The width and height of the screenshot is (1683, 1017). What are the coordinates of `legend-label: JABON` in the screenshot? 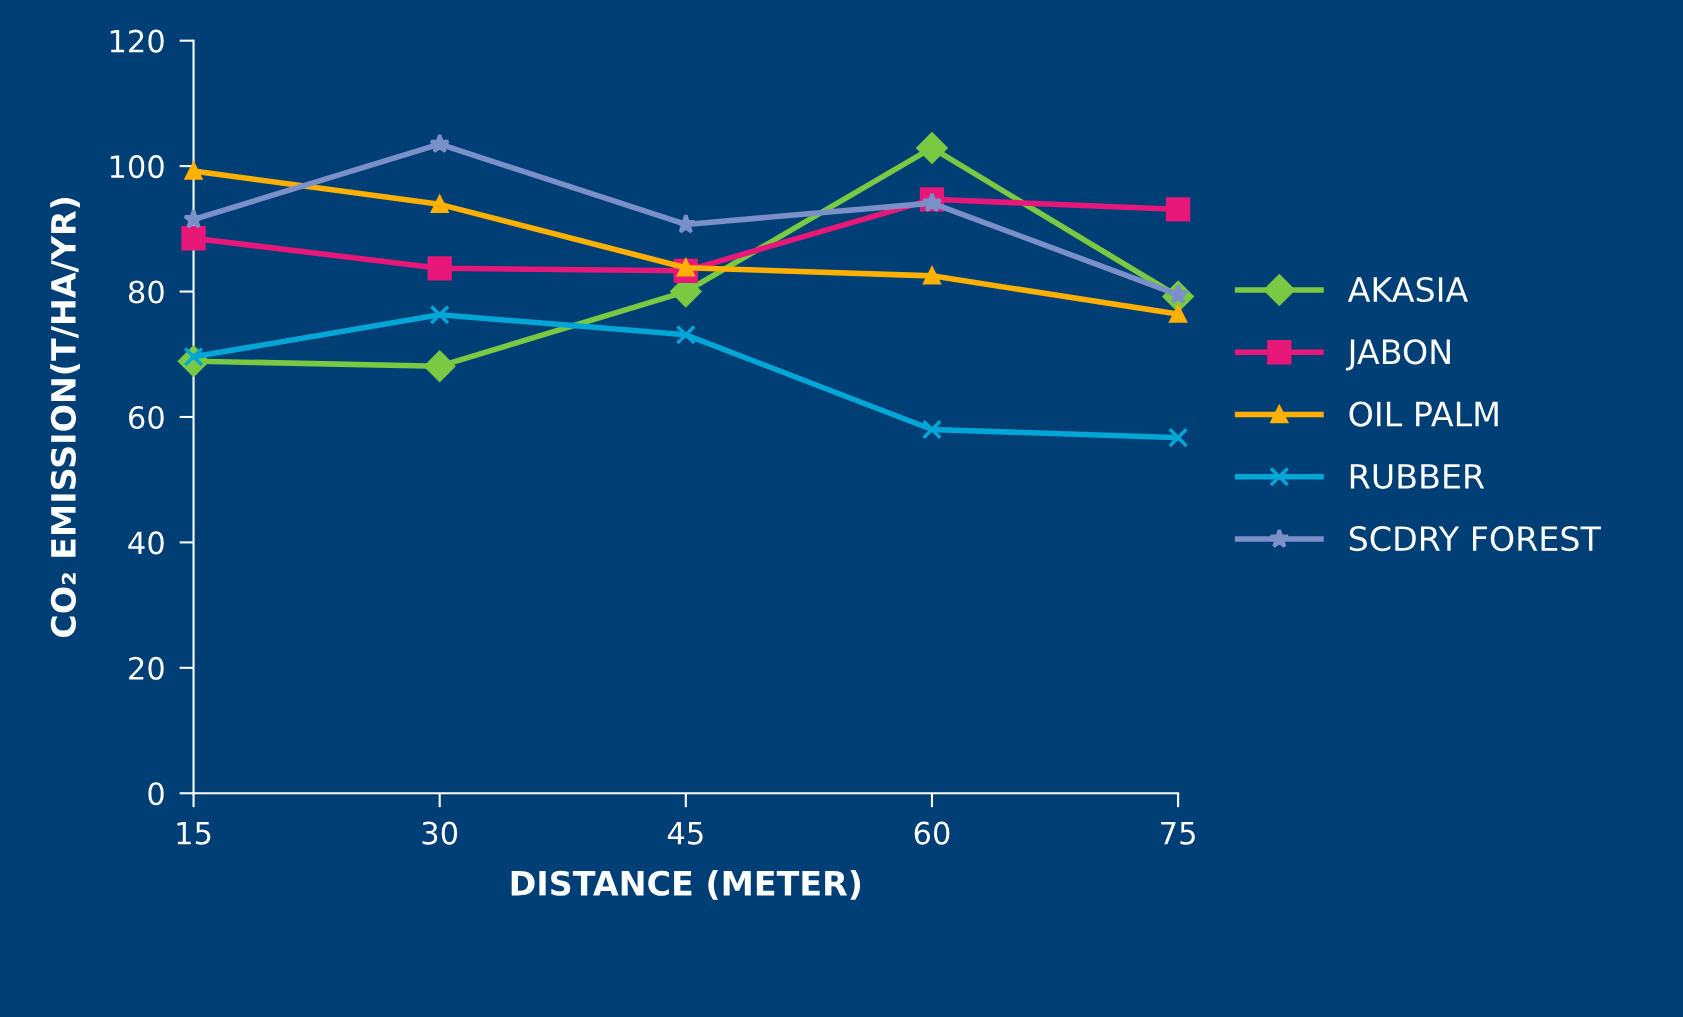 It's located at (1397, 355).